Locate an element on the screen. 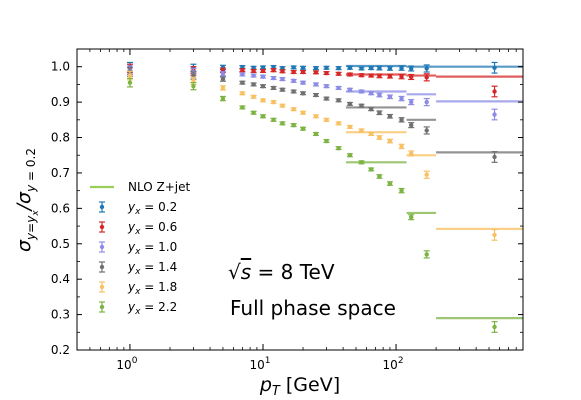 The width and height of the screenshot is (581, 400). legend-label-value: = 2.2 is located at coordinates (158, 307).